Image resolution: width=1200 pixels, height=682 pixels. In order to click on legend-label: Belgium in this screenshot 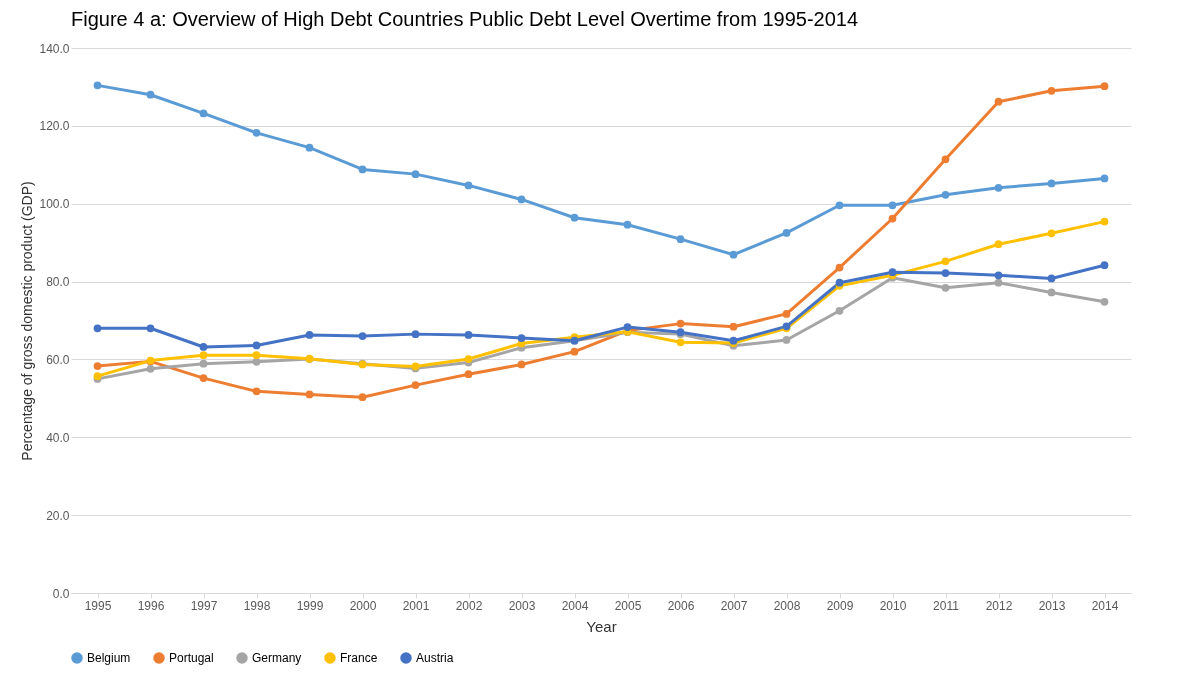, I will do `click(109, 658)`.